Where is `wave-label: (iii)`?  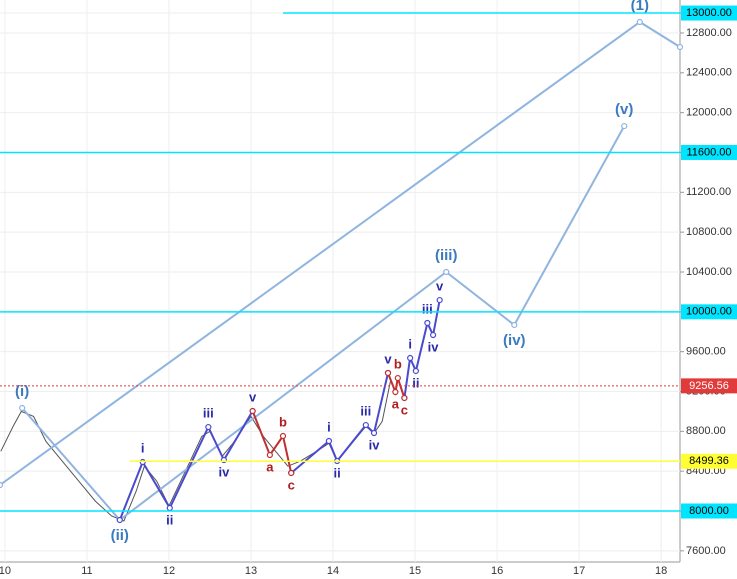
wave-label: (iii) is located at coordinates (446, 255).